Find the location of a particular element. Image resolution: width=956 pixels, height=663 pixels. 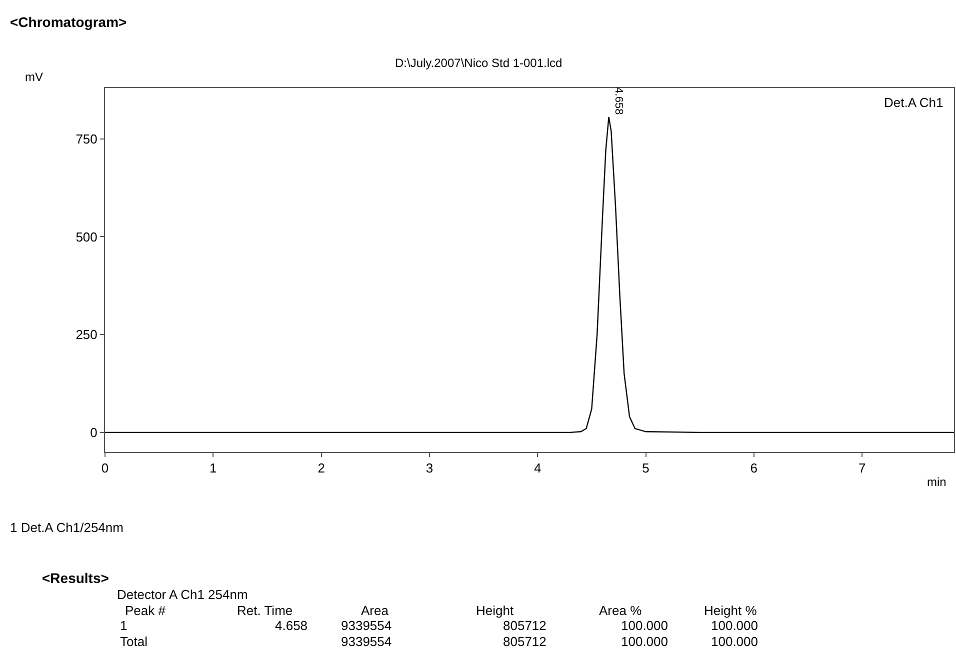

text: Peak # is located at coordinates (145, 610).